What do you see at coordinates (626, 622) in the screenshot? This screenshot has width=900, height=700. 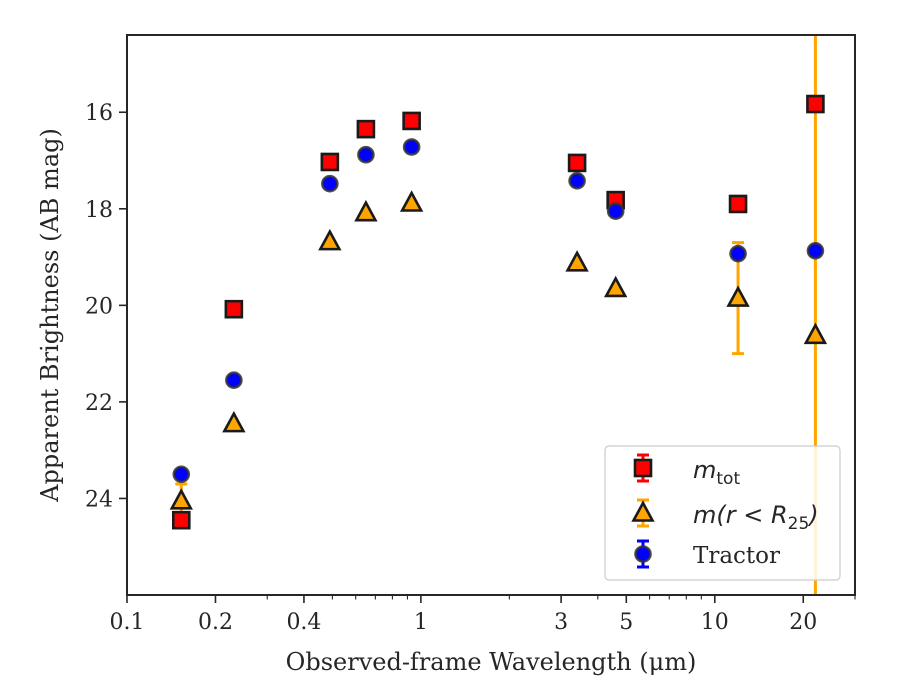 I see `x-tick-label: 5` at bounding box center [626, 622].